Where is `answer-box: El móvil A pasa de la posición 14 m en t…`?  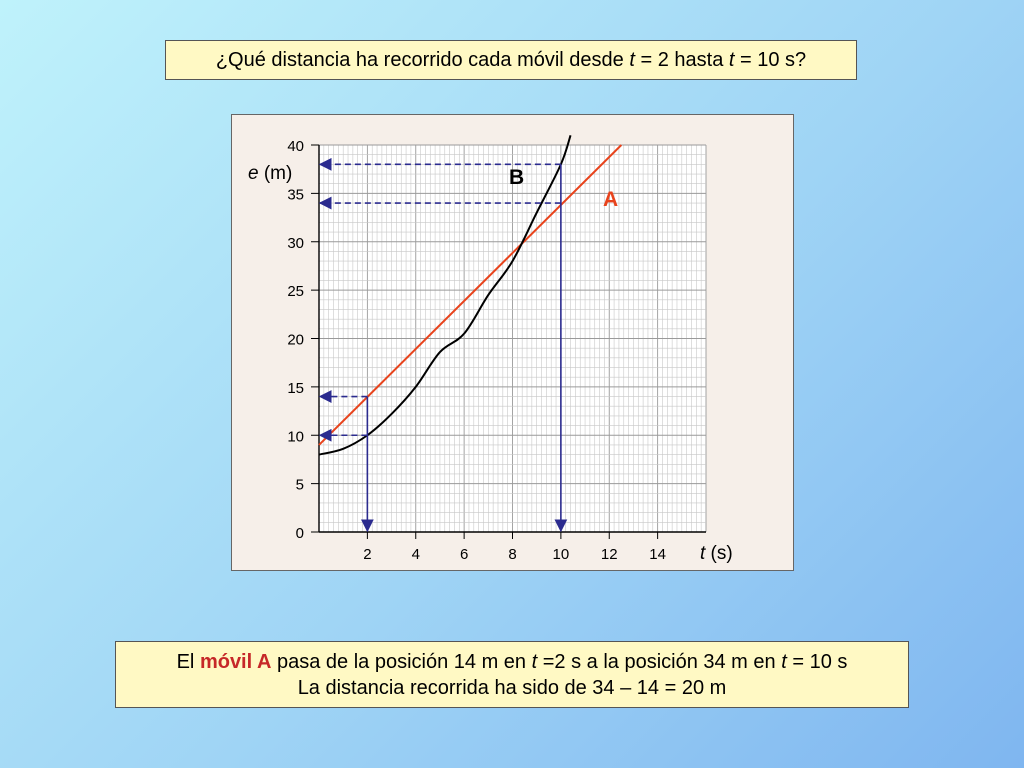 answer-box: El móvil A pasa de la posición 14 m en t… is located at coordinates (512, 674).